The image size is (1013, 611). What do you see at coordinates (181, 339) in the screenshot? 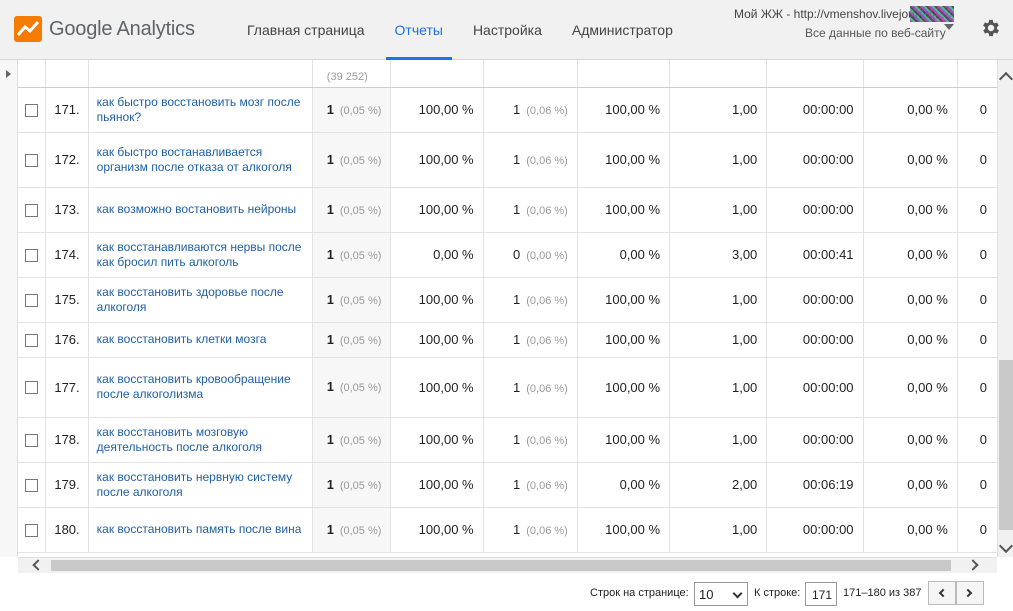
I see `keyword-link: как восстановить клетки мозга` at bounding box center [181, 339].